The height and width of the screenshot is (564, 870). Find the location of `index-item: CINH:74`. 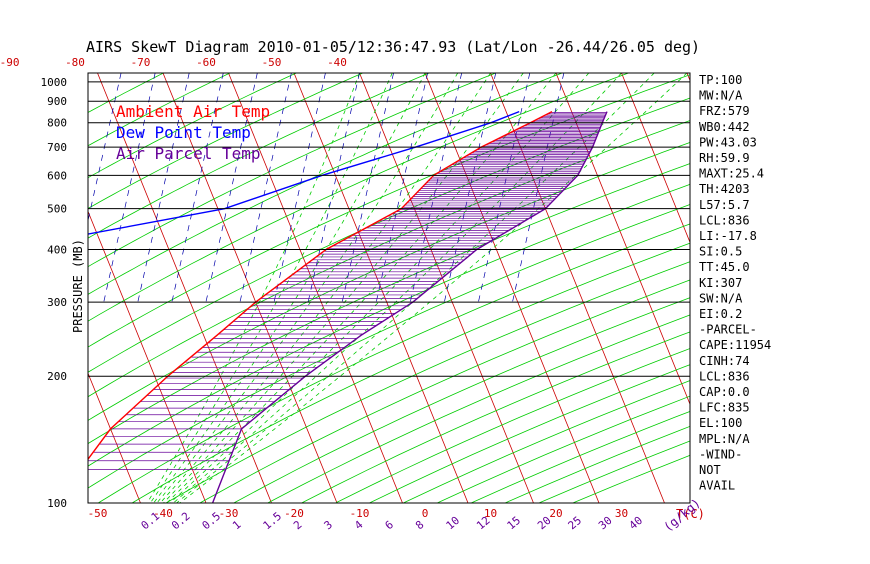

index-item: CINH:74 is located at coordinates (724, 361).